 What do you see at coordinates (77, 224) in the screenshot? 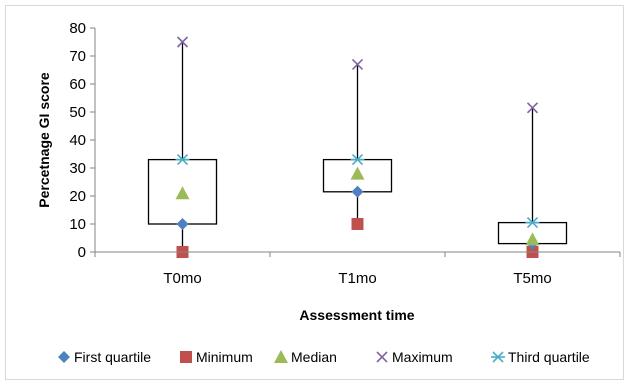
I see `y-tick-label: 10` at bounding box center [77, 224].